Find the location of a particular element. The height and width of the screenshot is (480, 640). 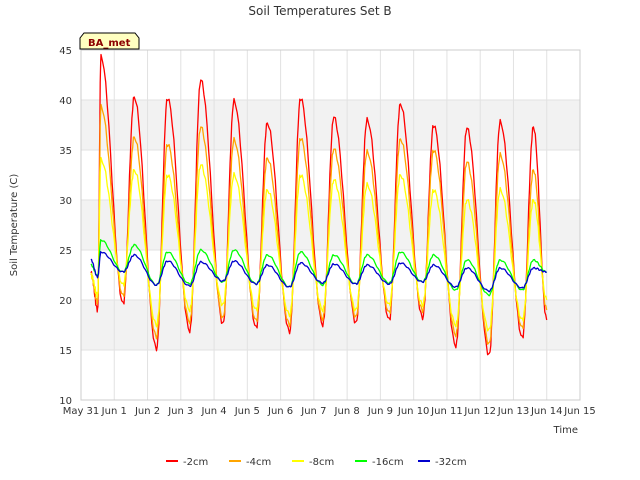

series-line-minus-32cm is located at coordinates (318, 271).